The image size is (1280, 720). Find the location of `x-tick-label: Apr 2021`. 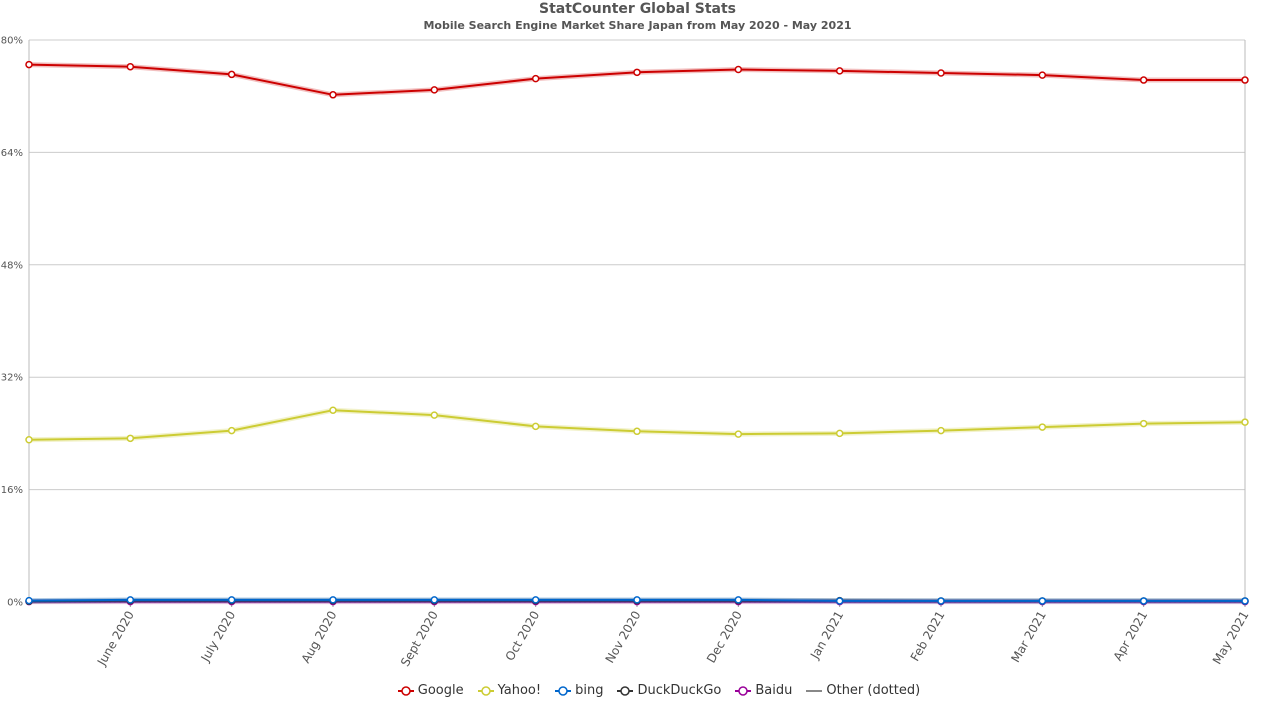

x-tick-label: Apr 2021 is located at coordinates (1131, 636).